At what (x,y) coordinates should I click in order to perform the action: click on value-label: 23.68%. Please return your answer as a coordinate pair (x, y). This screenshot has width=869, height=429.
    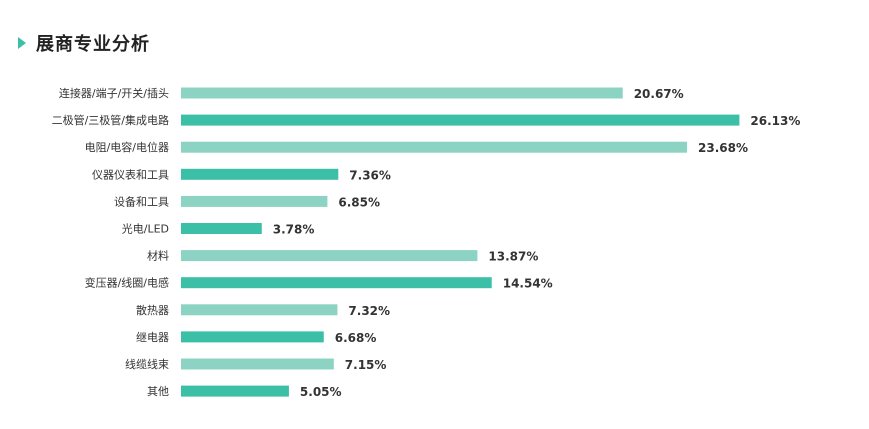
    Looking at the image, I should click on (723, 148).